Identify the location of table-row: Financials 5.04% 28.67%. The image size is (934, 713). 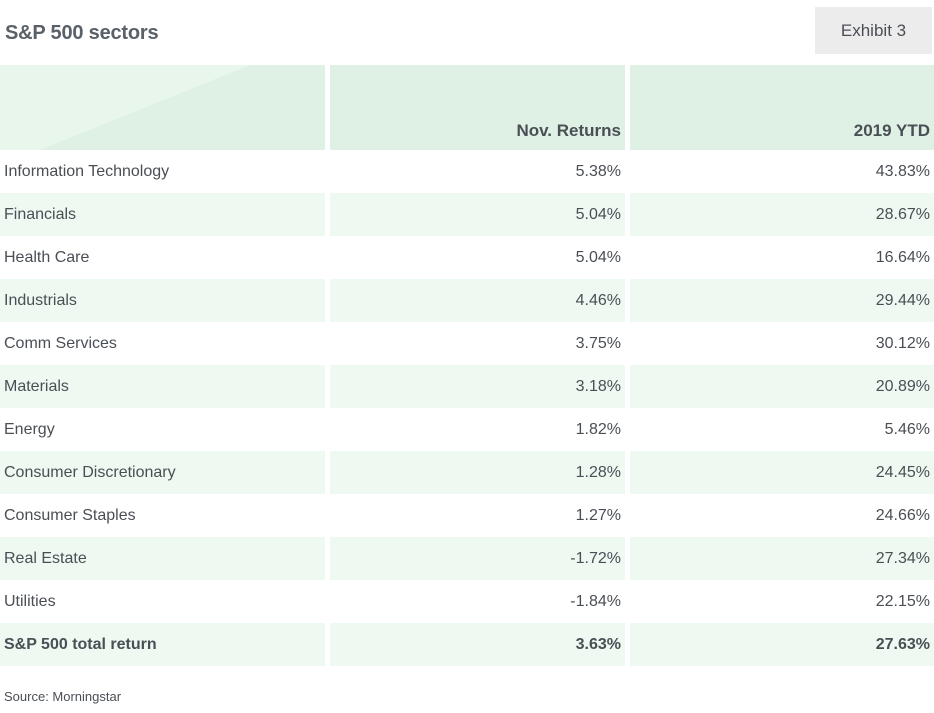
(467, 214).